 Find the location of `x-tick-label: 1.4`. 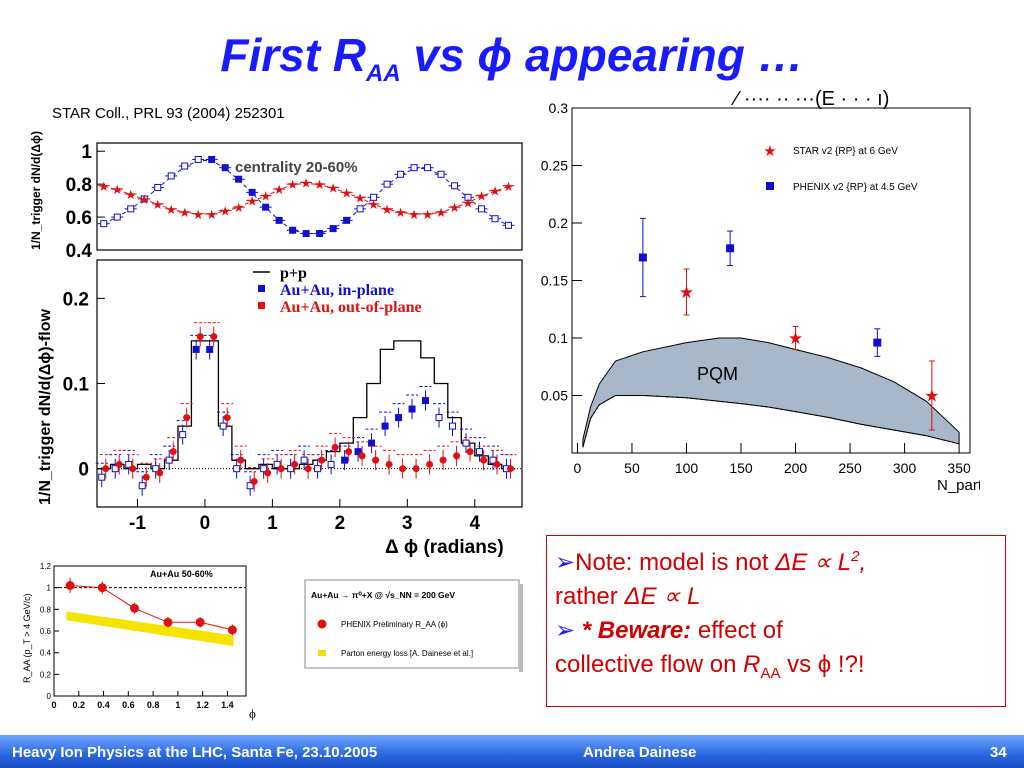

x-tick-label: 1.4 is located at coordinates (227, 705).